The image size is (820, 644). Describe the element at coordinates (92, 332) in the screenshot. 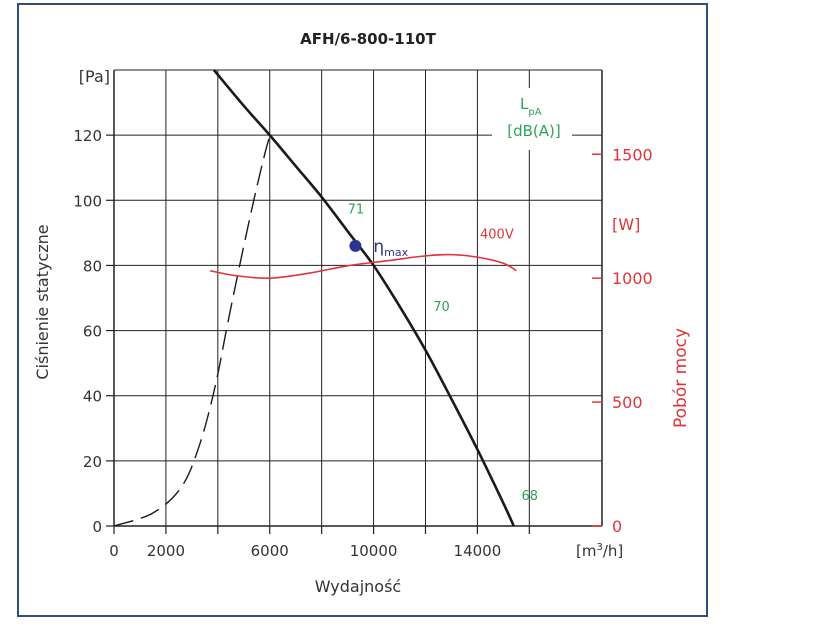

I see `y-tick-label: 60` at that location.